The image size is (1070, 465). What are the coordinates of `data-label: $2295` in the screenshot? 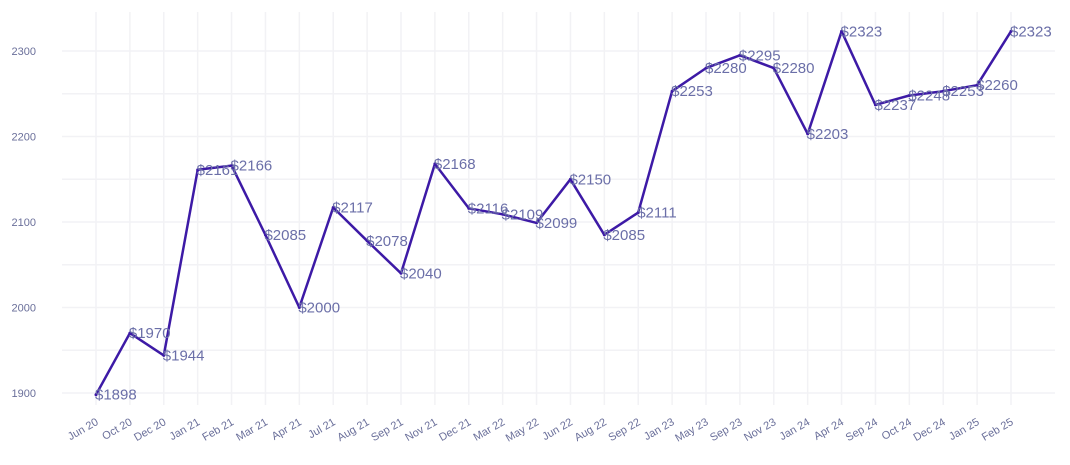 It's located at (760, 55).